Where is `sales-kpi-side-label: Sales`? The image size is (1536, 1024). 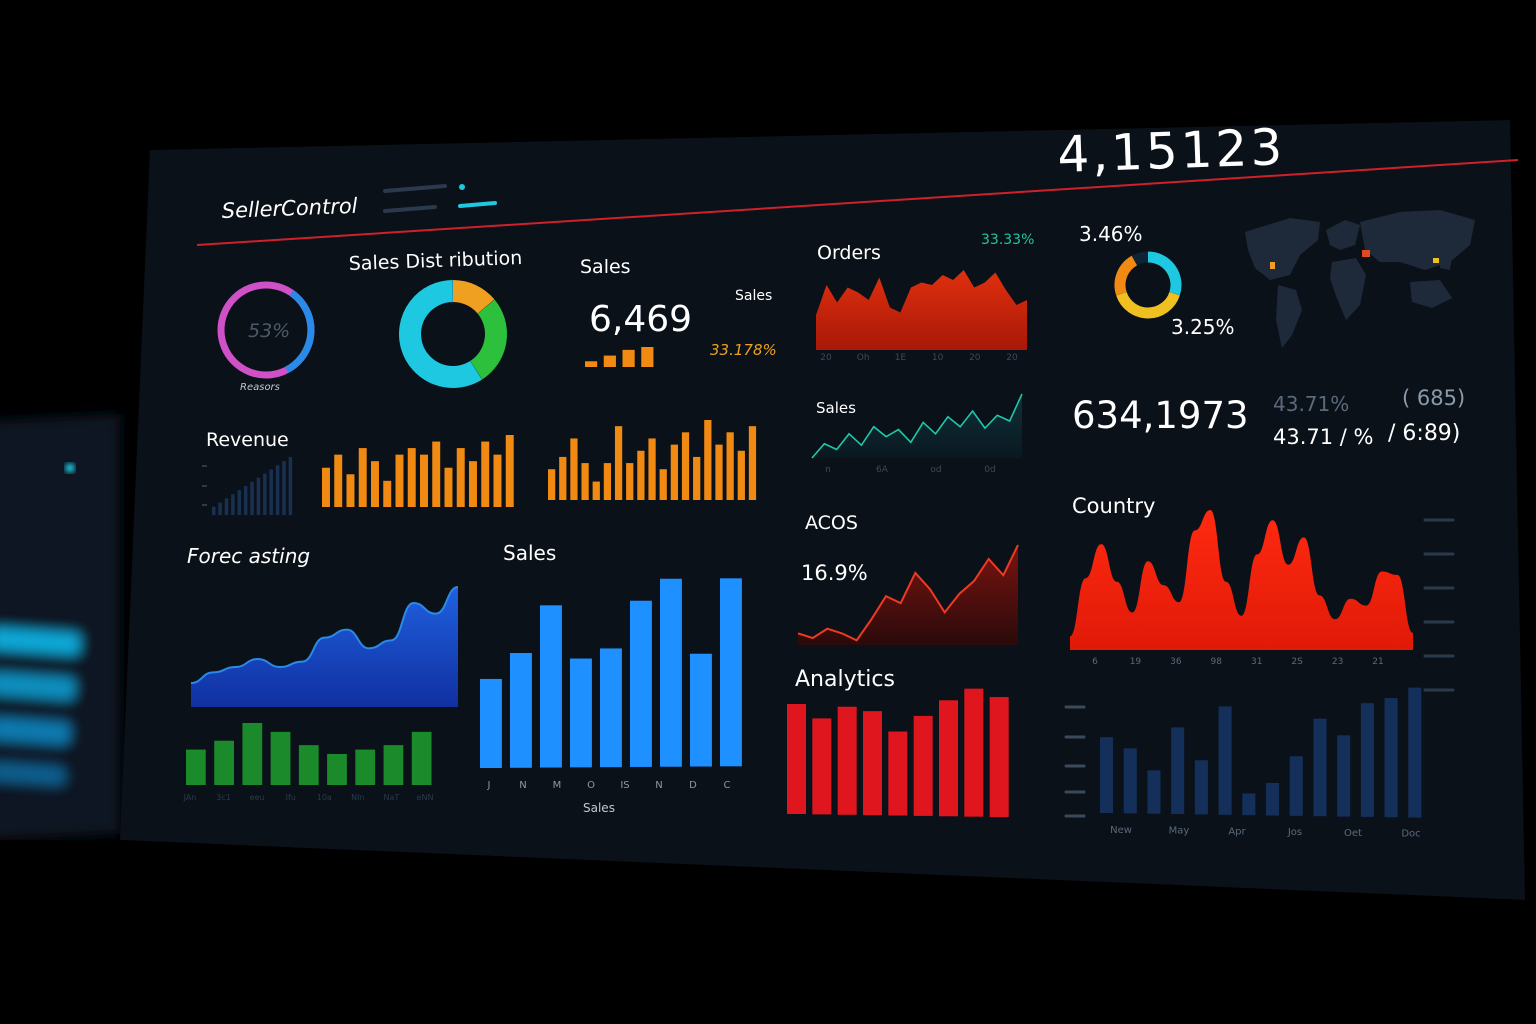
sales-kpi-side-label: Sales is located at coordinates (753, 296).